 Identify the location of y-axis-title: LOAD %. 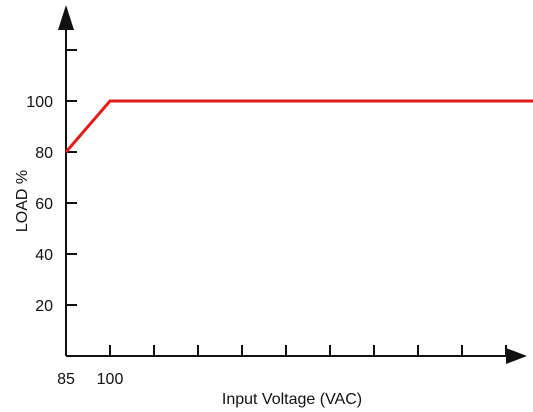
(22, 201).